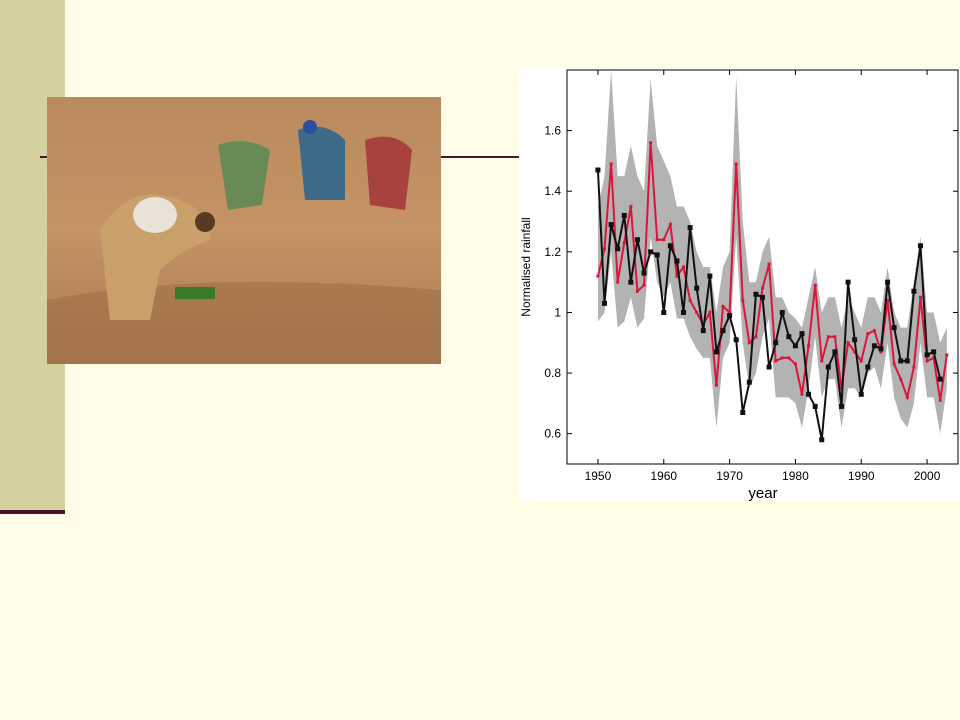 The image size is (960, 720). What do you see at coordinates (526, 266) in the screenshot?
I see `y-axis-label: Normalised rainfall` at bounding box center [526, 266].